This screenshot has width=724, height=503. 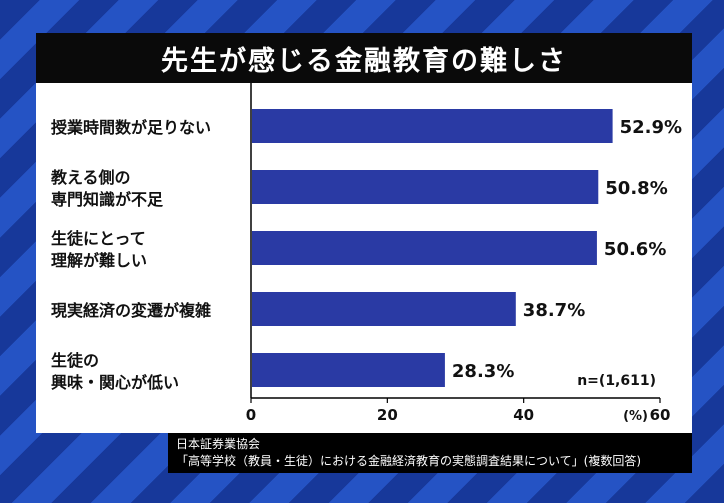 What do you see at coordinates (651, 127) in the screenshot?
I see `bar-value-label: 52.9%` at bounding box center [651, 127].